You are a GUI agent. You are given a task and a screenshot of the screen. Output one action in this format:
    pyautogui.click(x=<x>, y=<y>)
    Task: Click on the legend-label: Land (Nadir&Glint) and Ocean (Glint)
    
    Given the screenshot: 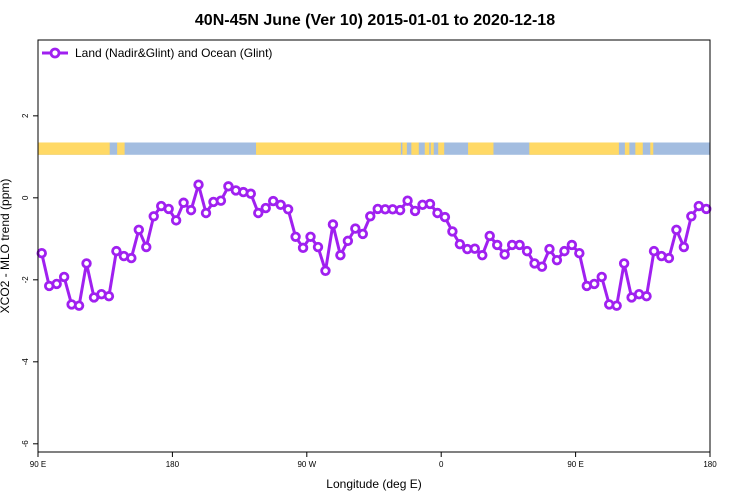 What is the action you would take?
    pyautogui.click(x=173, y=53)
    